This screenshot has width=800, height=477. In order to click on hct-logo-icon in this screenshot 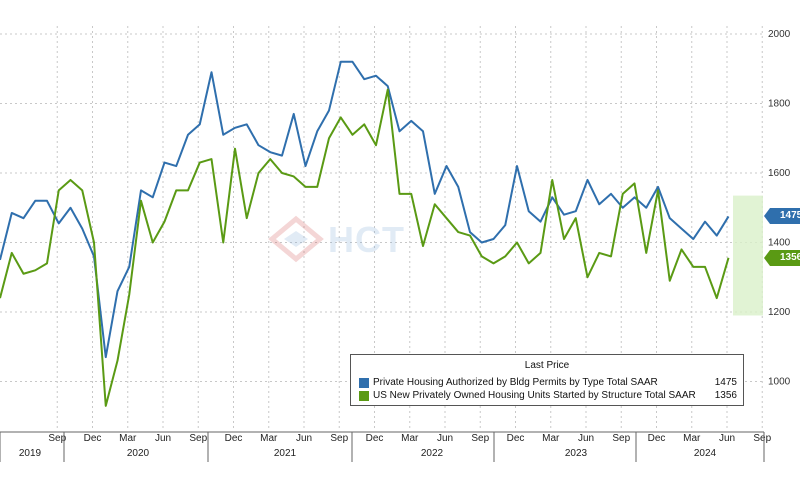, I will do `click(296, 239)`.